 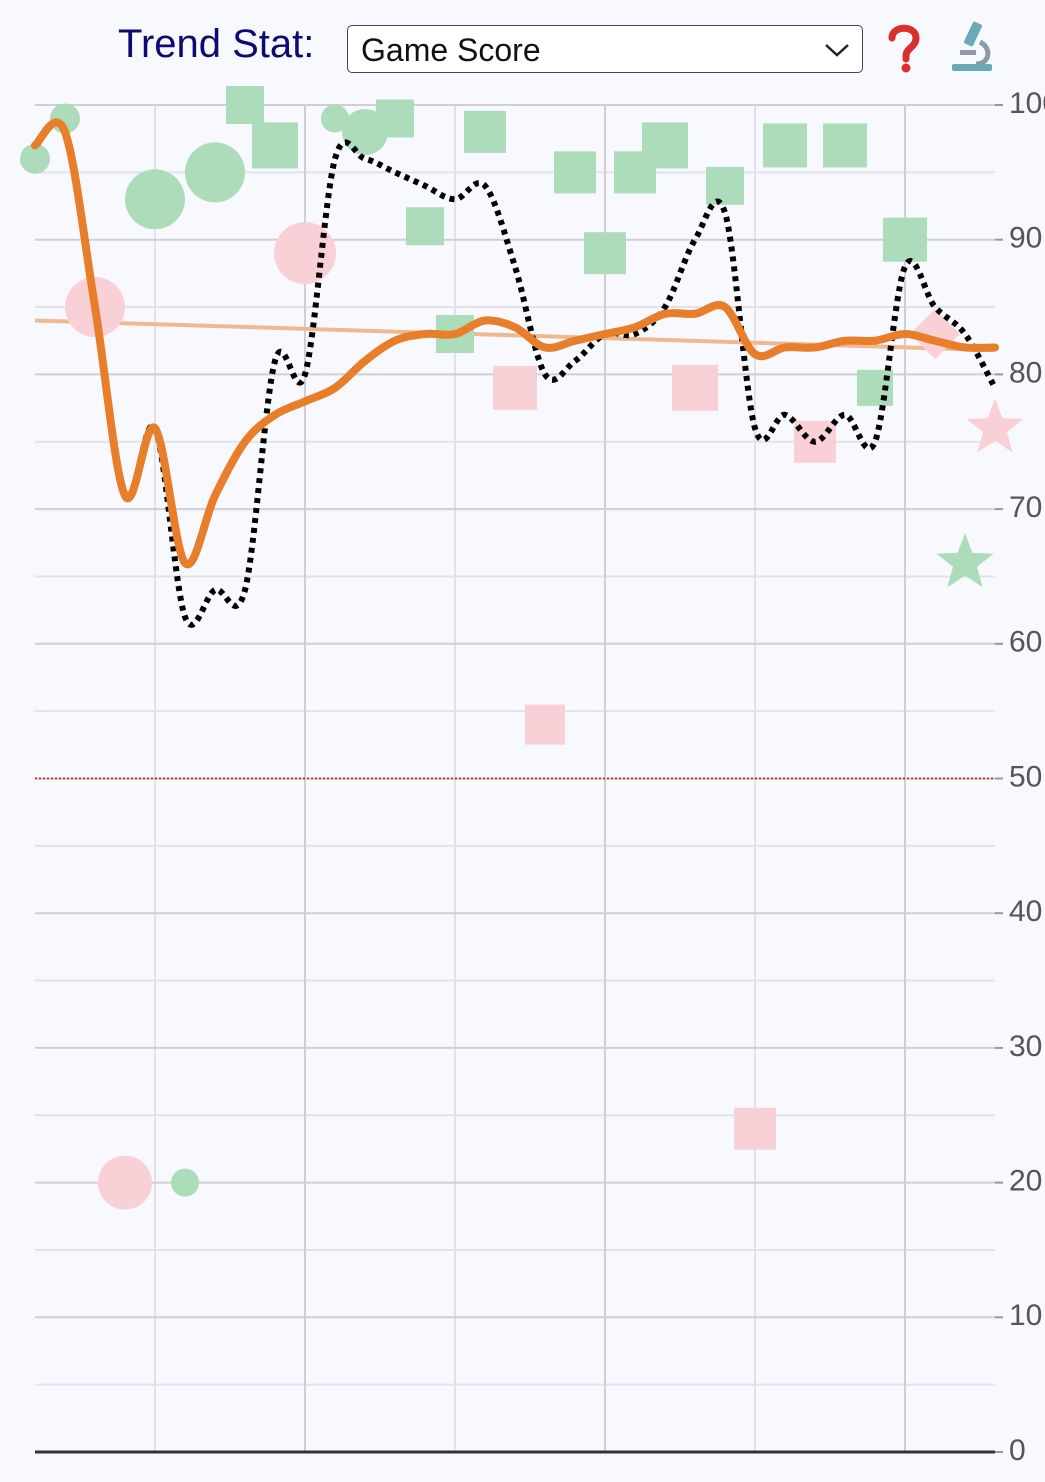 I want to click on selected-stat: Game Score, so click(x=451, y=50).